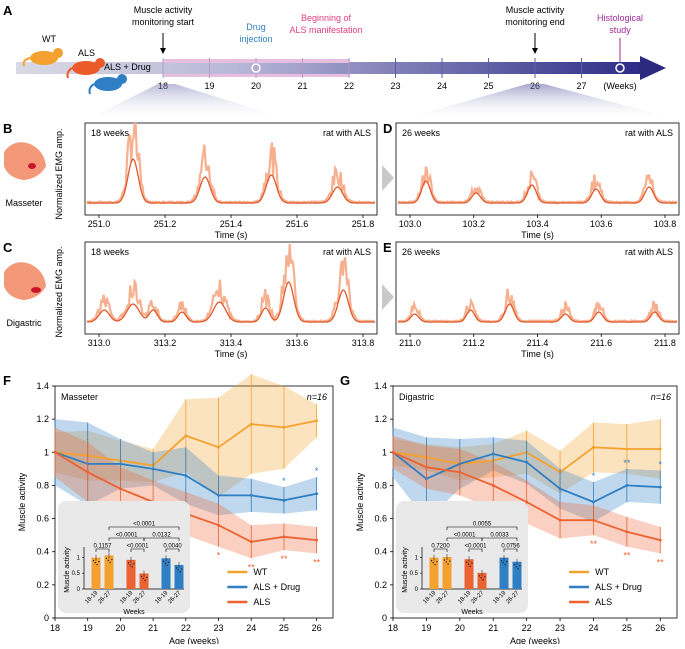 The width and height of the screenshot is (685, 649). What do you see at coordinates (297, 343) in the screenshot?
I see `emg-tick-label: 313.6` at bounding box center [297, 343].